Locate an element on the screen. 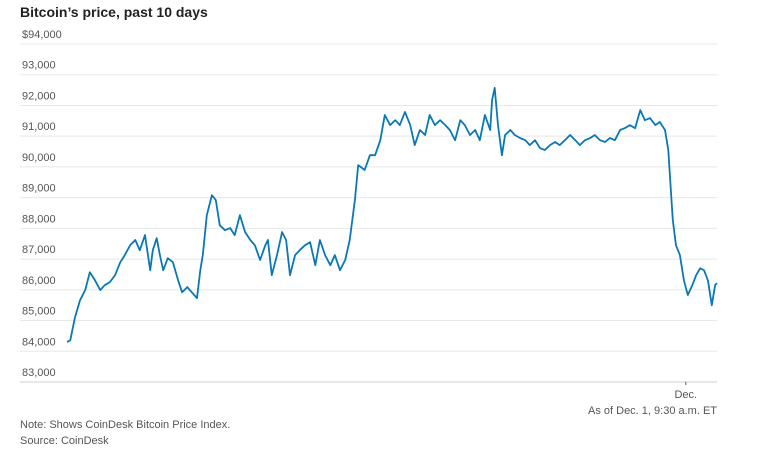 This screenshot has height=459, width=779. y-tick-label: 91,000 is located at coordinates (39, 127).